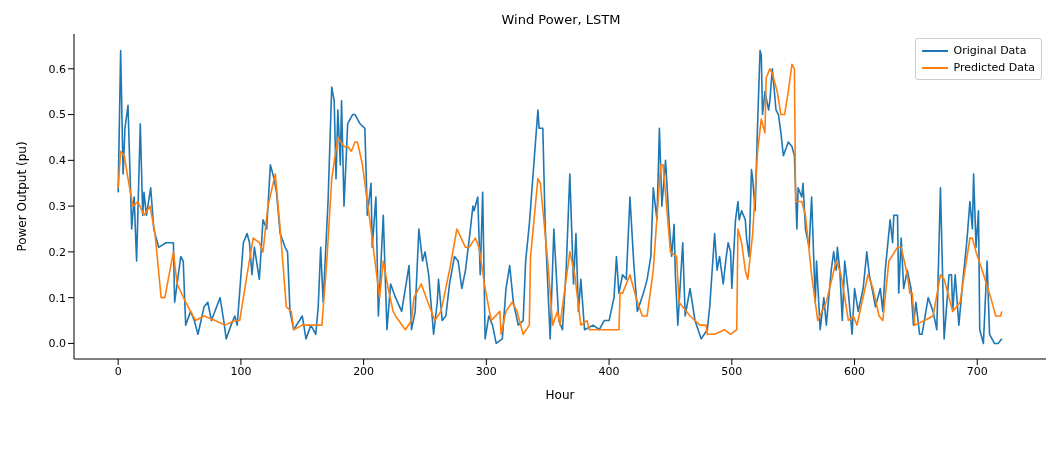  Describe the element at coordinates (57, 115) in the screenshot. I see `y-tick-label: 0.5` at that location.